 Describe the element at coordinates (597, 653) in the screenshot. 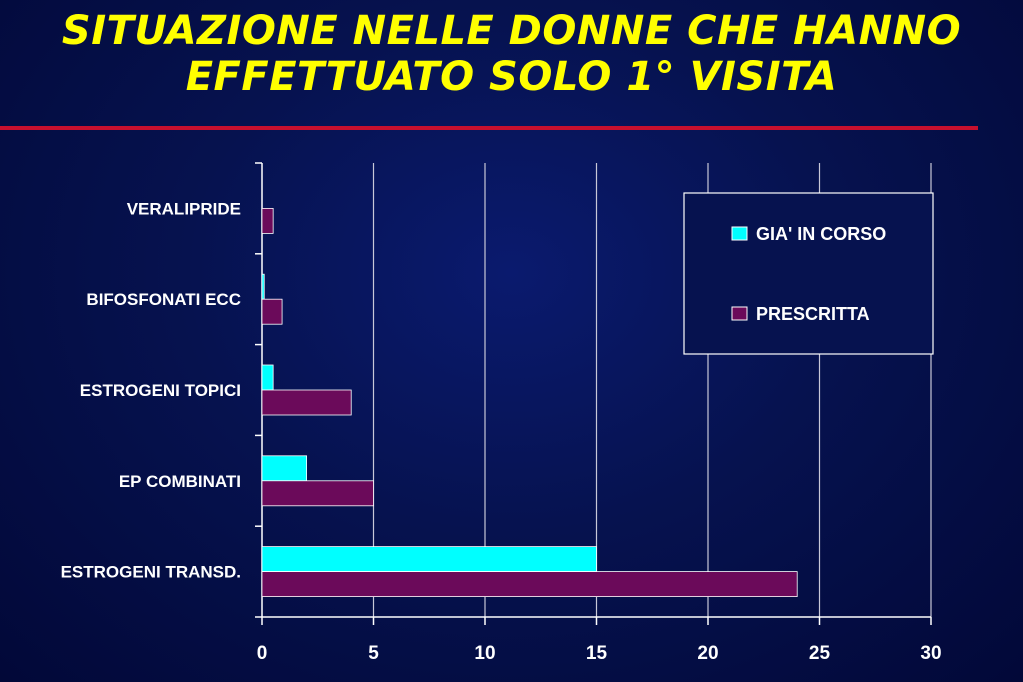

I see `x-tick-label-15: 15` at that location.